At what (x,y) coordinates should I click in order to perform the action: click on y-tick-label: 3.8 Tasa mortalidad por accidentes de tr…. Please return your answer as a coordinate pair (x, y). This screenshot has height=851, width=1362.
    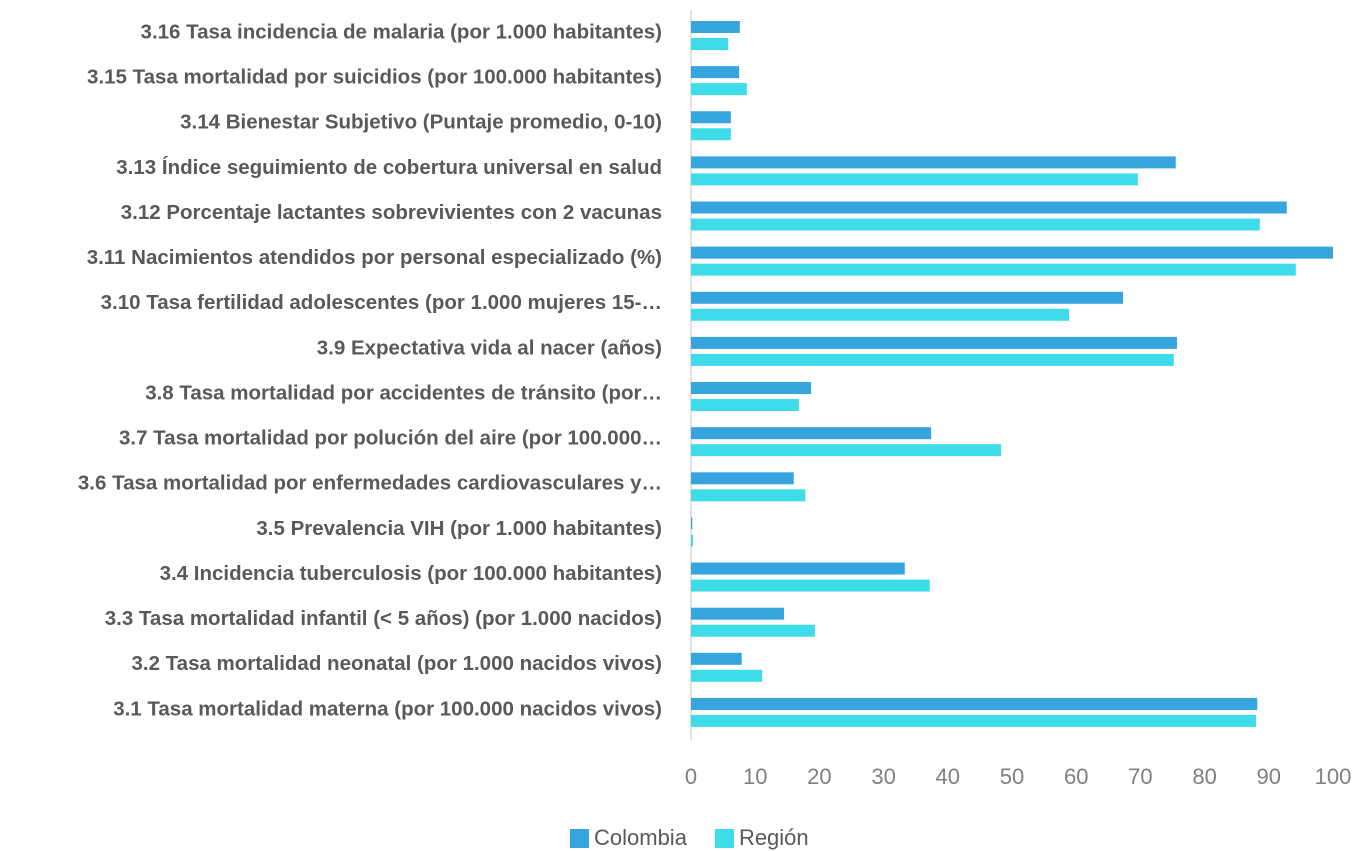
    Looking at the image, I should click on (403, 392).